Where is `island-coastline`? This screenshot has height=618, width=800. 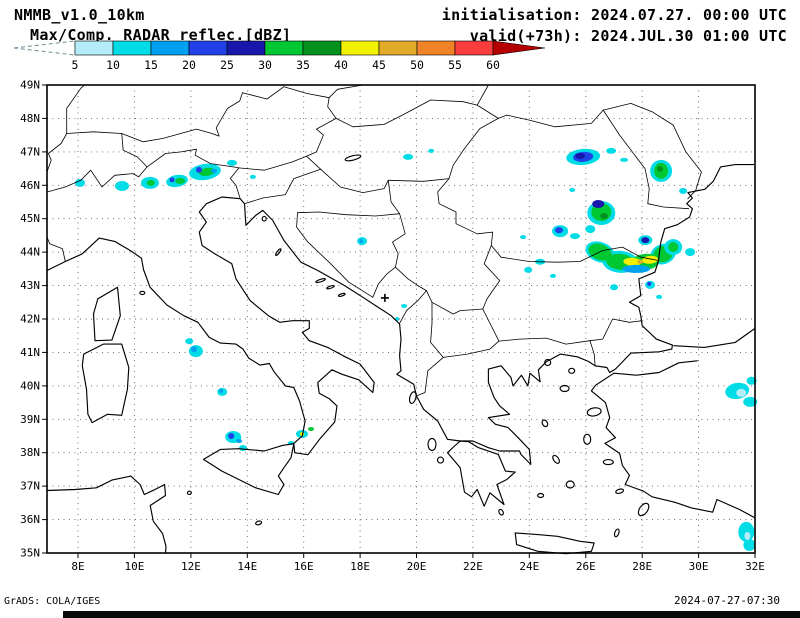 island-coastline is located at coordinates (248, 469).